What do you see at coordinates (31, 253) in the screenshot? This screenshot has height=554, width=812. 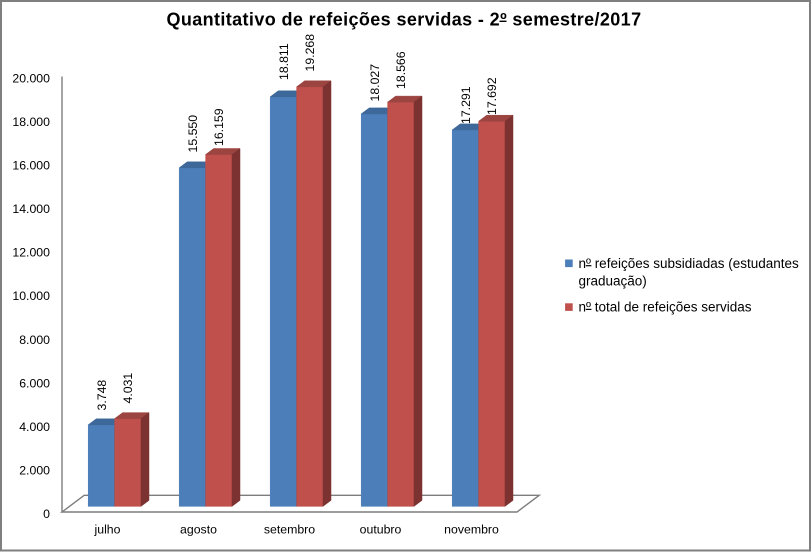 I see `svg-text: 12.000` at bounding box center [31, 253].